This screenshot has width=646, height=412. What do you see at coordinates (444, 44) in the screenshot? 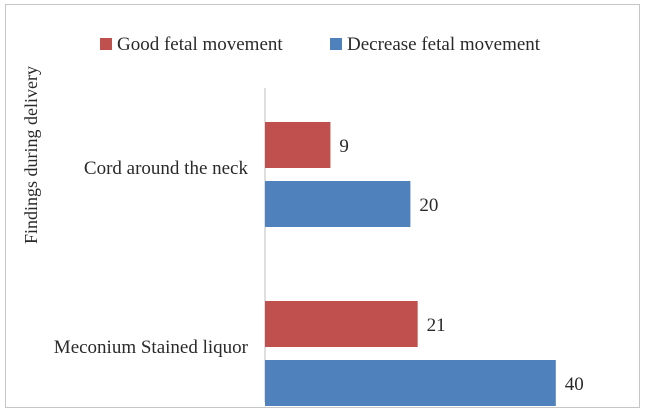
I see `legend-label-2: Decrease fetal movement` at bounding box center [444, 44].